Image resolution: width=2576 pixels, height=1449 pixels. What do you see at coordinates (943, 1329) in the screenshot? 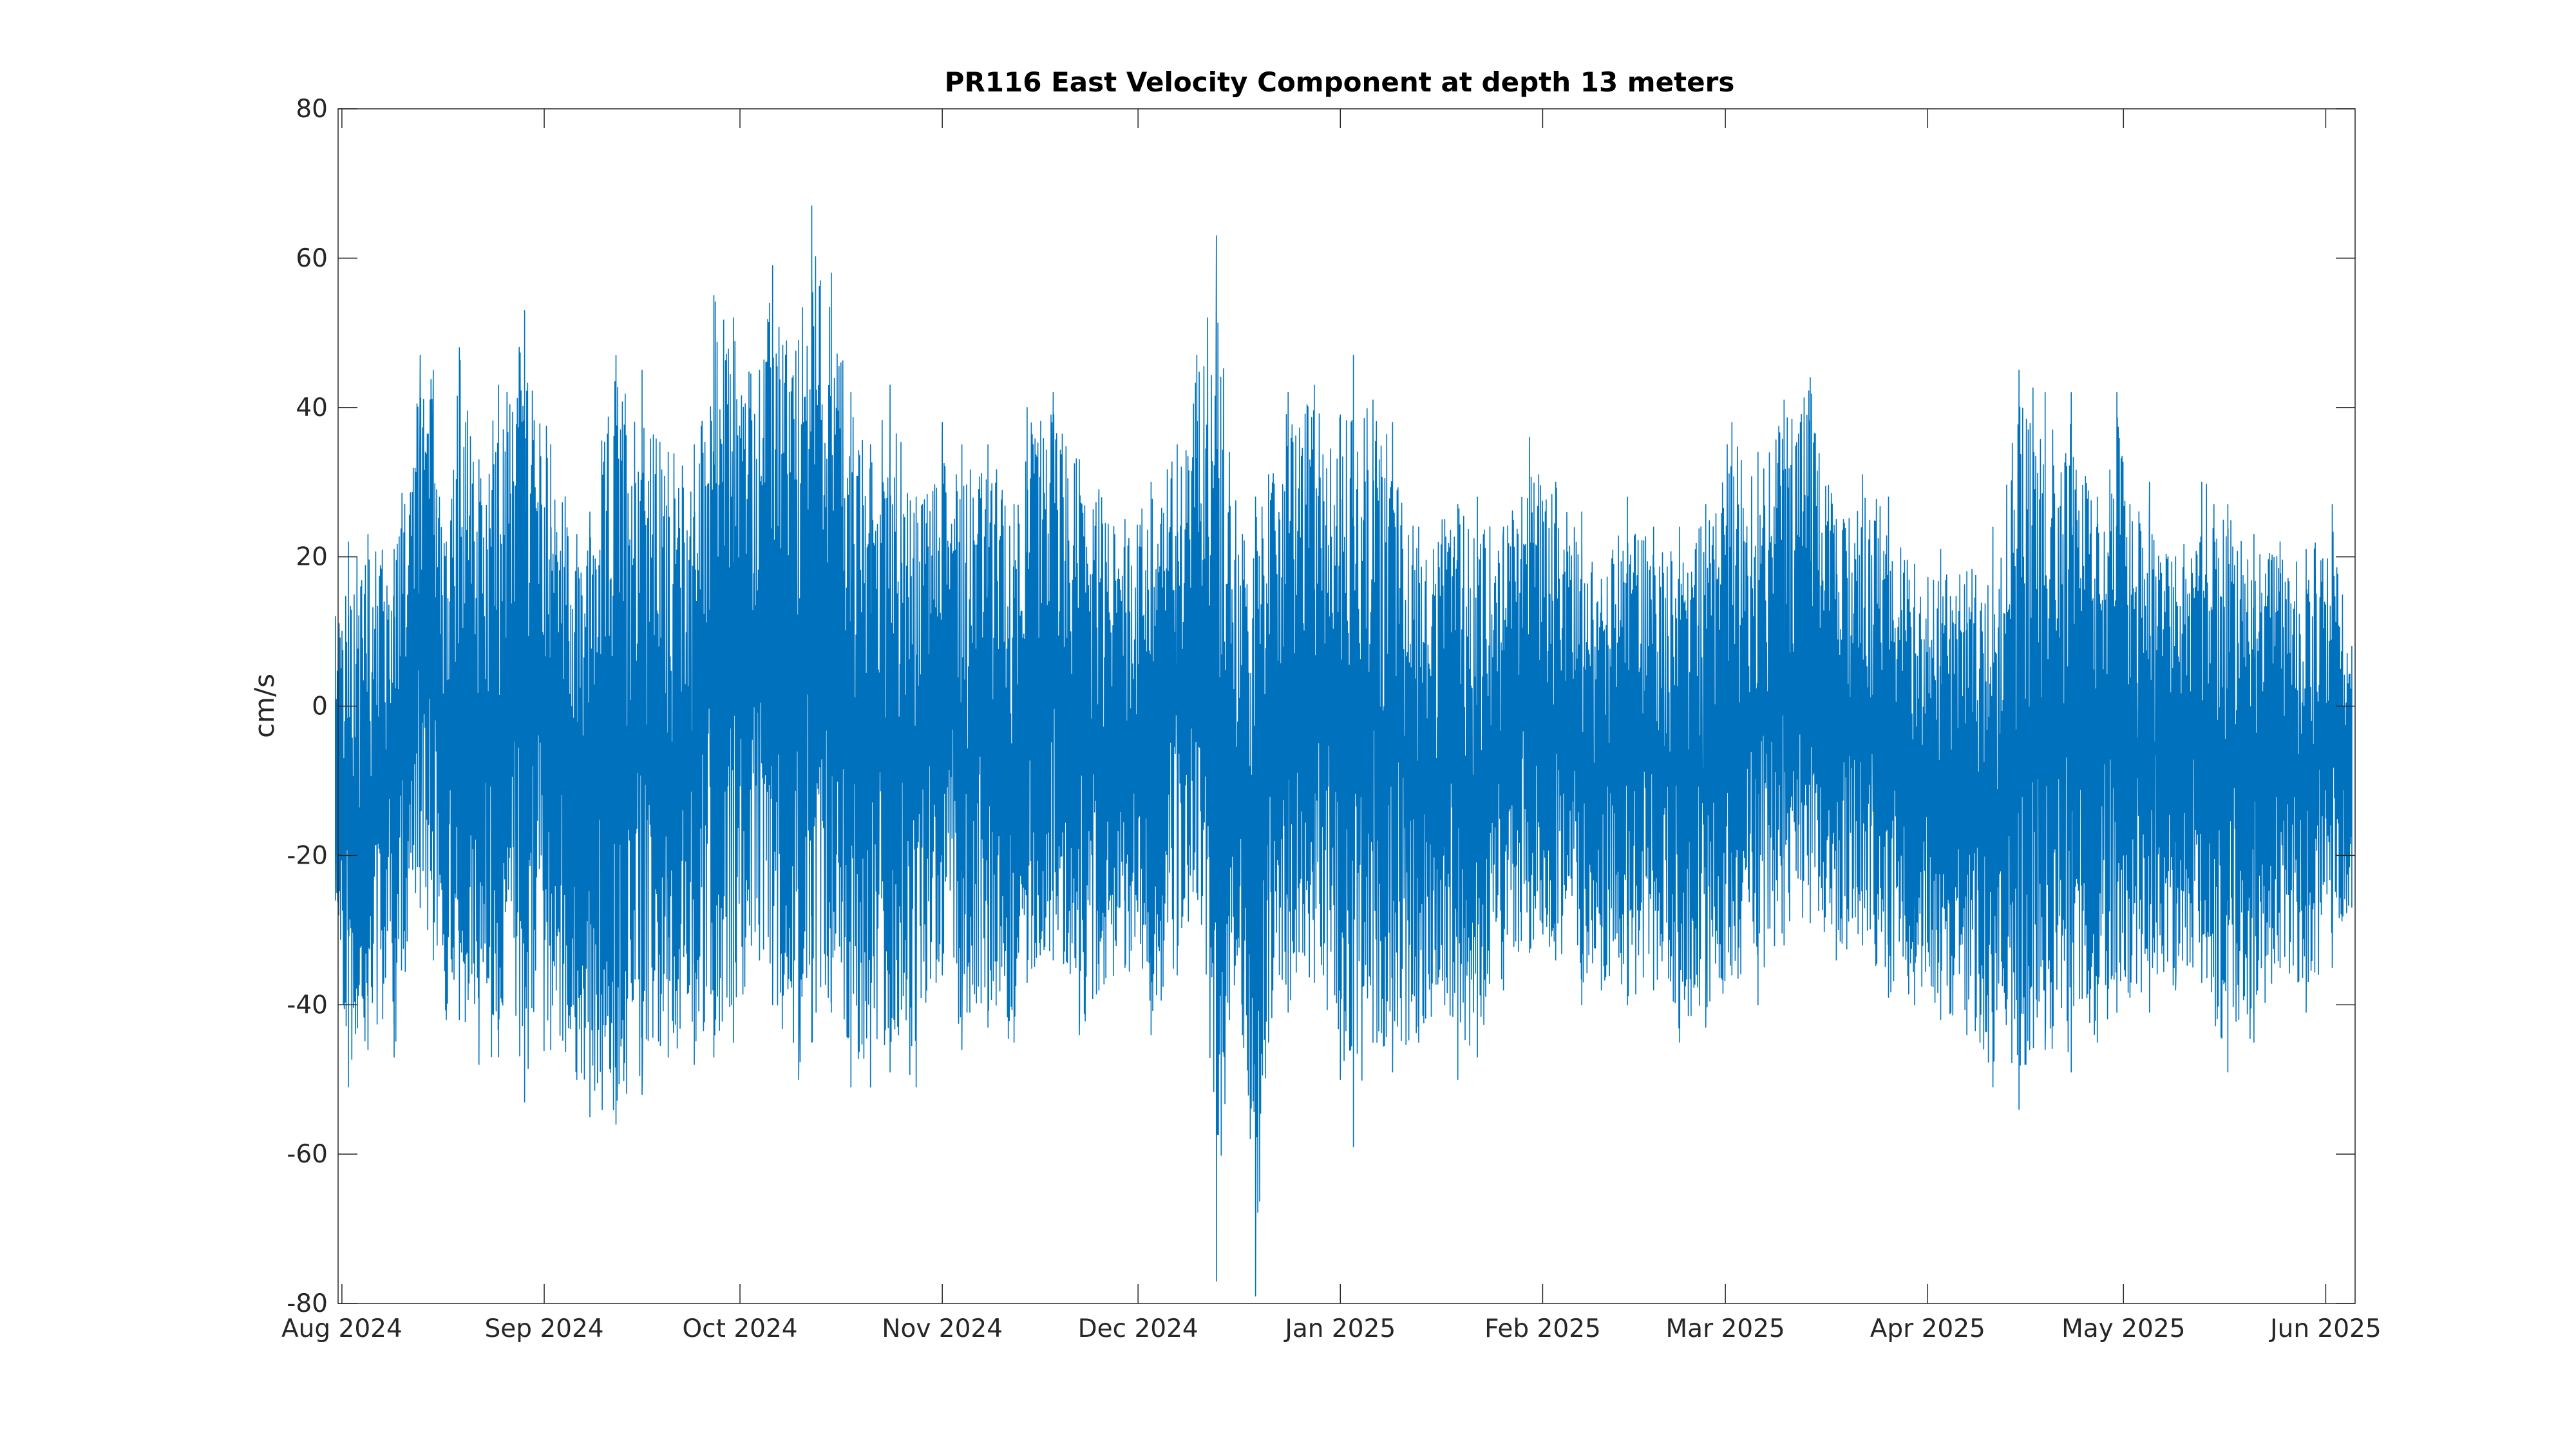
I see `x-tick-label: Nov 2024` at bounding box center [943, 1329].